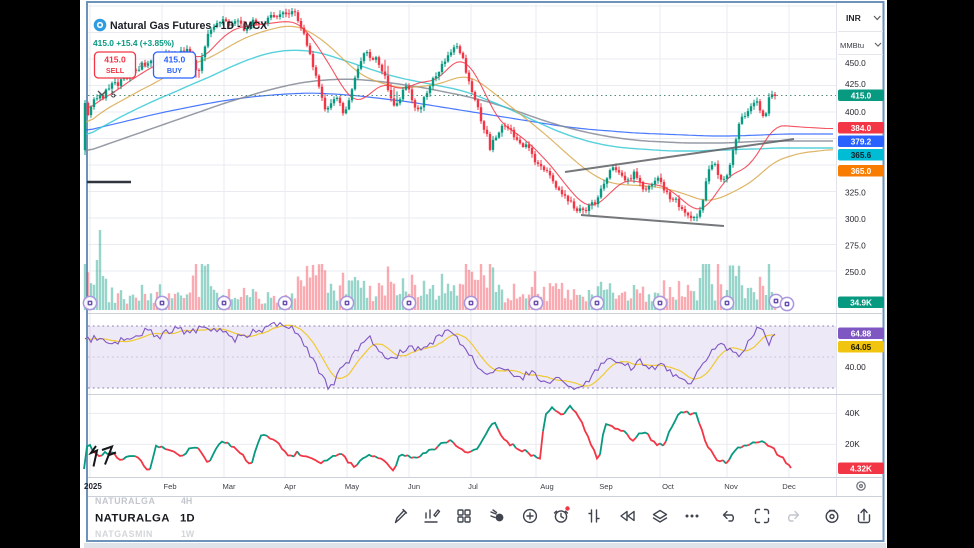  What do you see at coordinates (861, 468) in the screenshot?
I see `svg-text: 4.32K` at bounding box center [861, 468].